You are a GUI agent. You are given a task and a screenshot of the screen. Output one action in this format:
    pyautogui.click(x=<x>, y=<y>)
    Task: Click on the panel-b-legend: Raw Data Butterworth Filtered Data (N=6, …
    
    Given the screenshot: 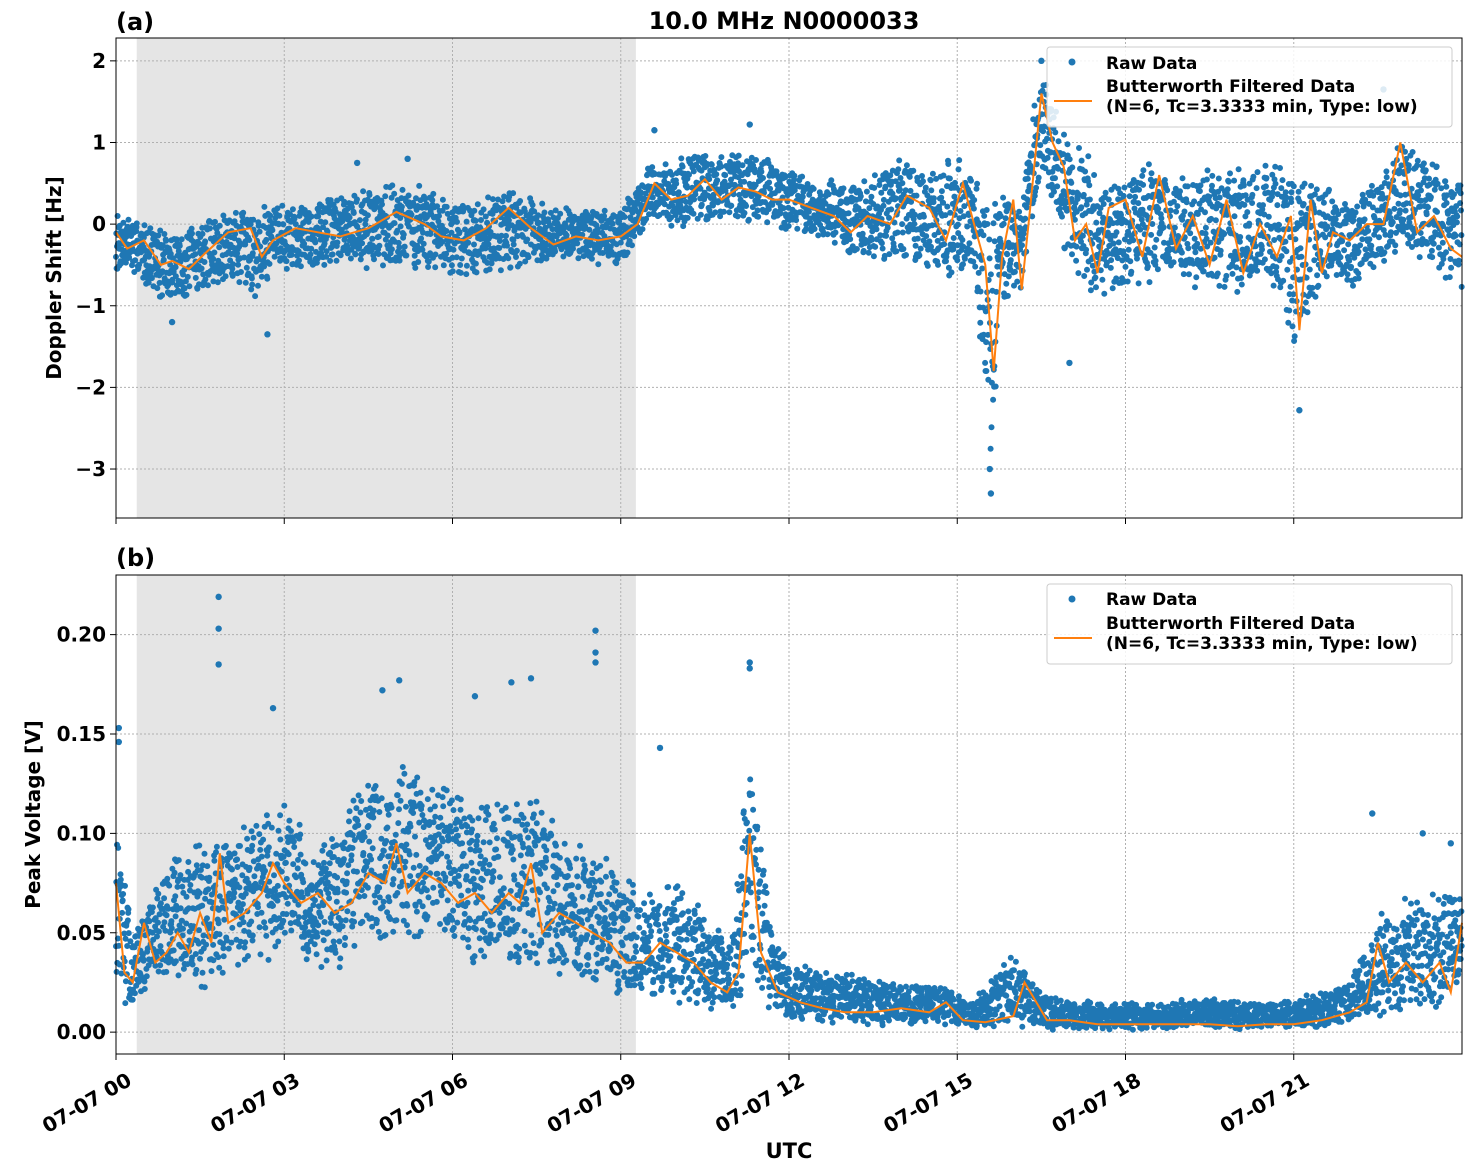 What is the action you would take?
    pyautogui.click(x=1249, y=624)
    